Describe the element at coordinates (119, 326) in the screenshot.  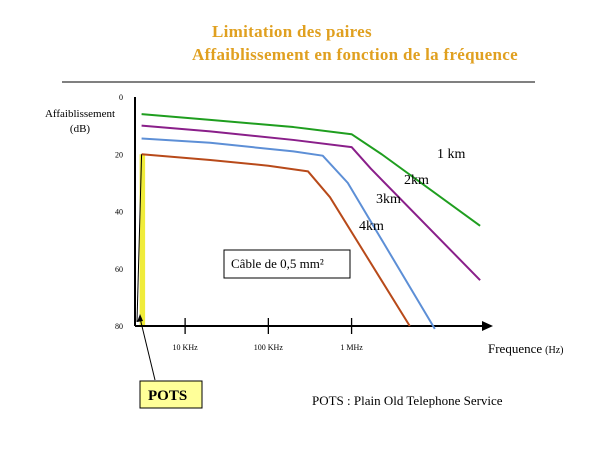
I see `y-tick-label: 80` at that location.